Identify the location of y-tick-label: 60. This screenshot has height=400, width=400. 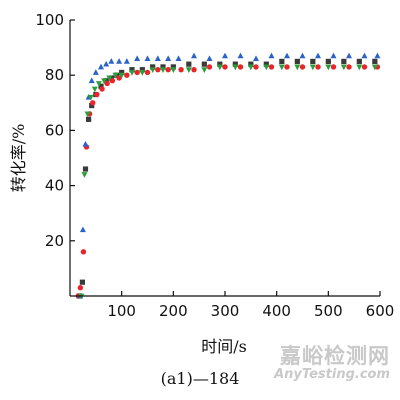
(54, 130).